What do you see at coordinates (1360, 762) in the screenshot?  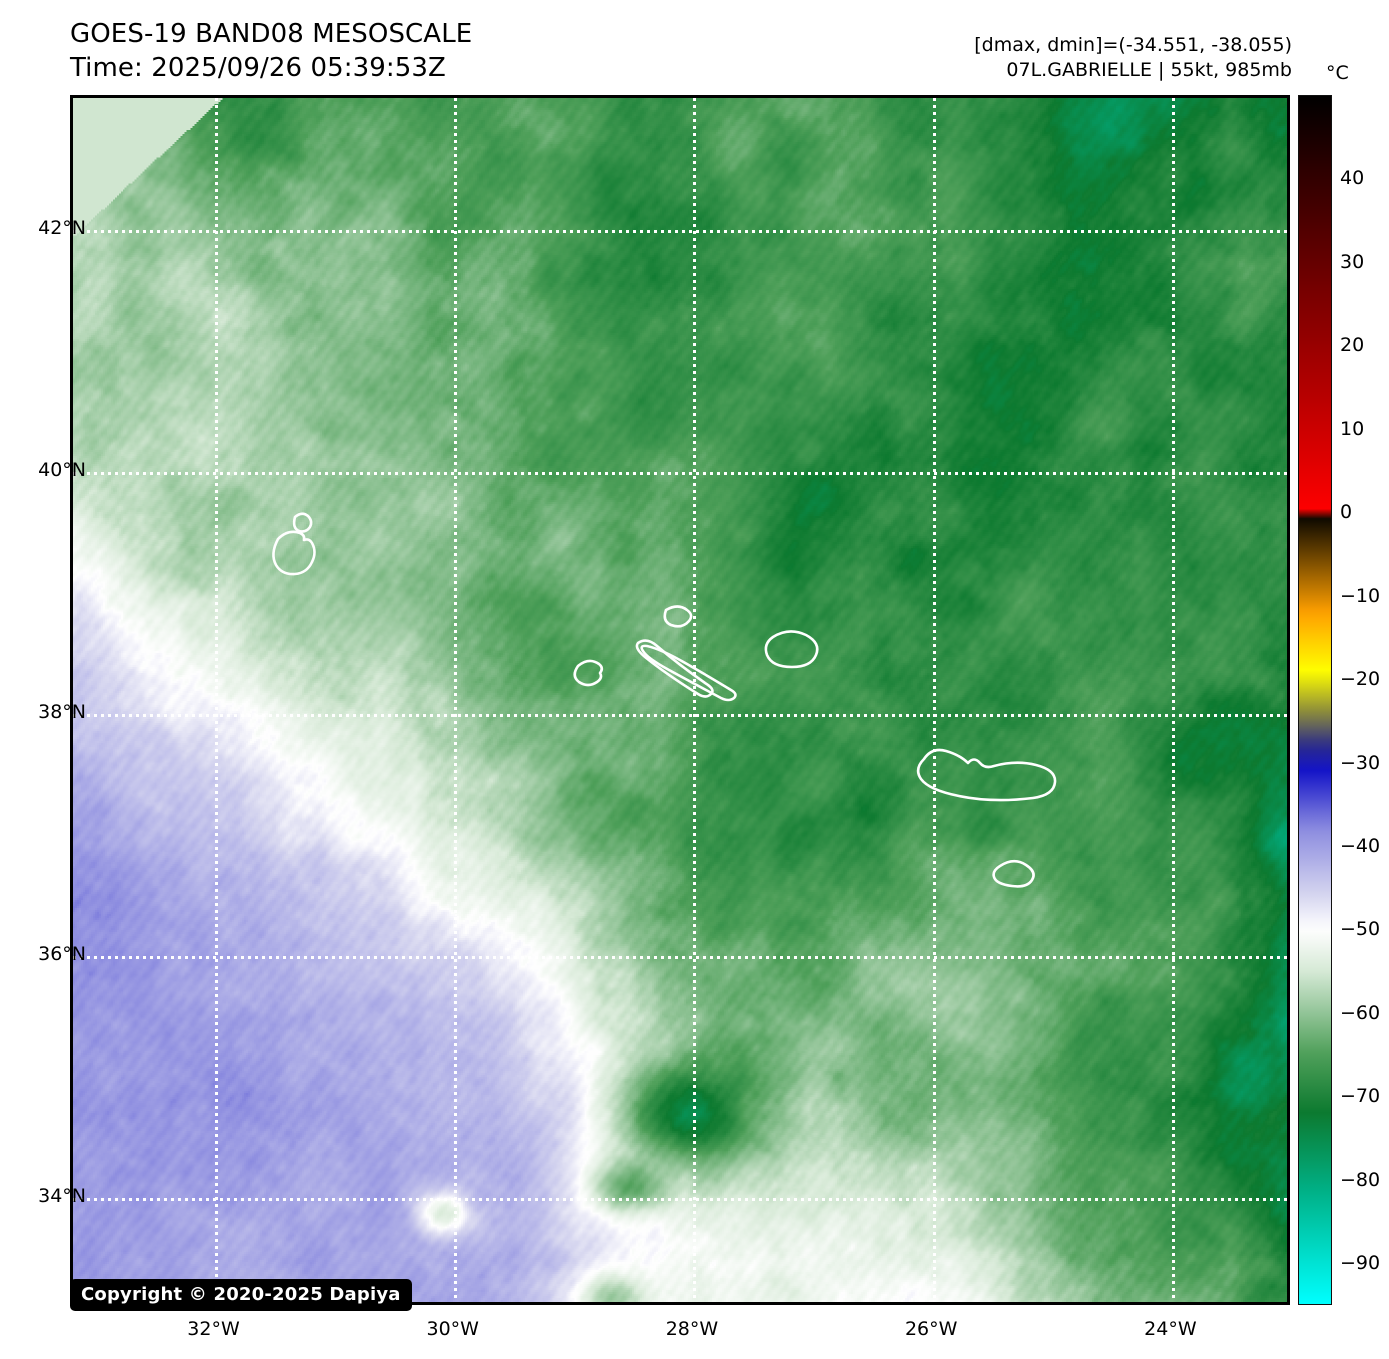 I see `colorbar-tick-label: −30` at bounding box center [1360, 762].